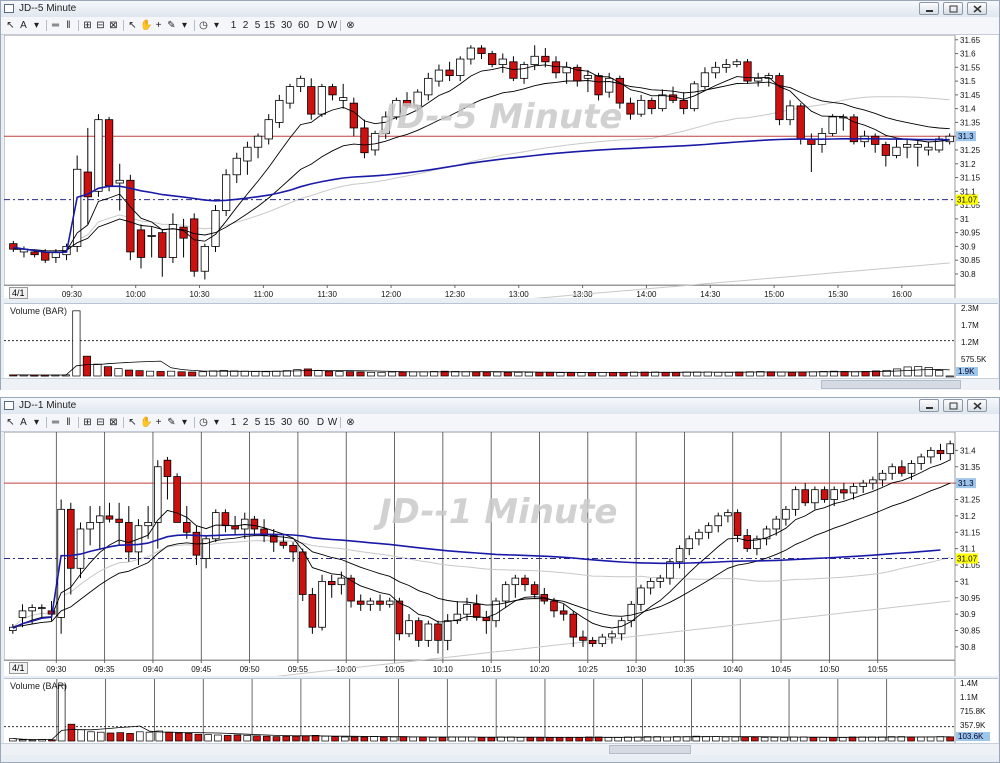  Describe the element at coordinates (501, 340) in the screenshot. I see `volume-panel-5min: Volume (BAR) 2.3M 1.7M 1.2M 575.5K 1.9K` at that location.